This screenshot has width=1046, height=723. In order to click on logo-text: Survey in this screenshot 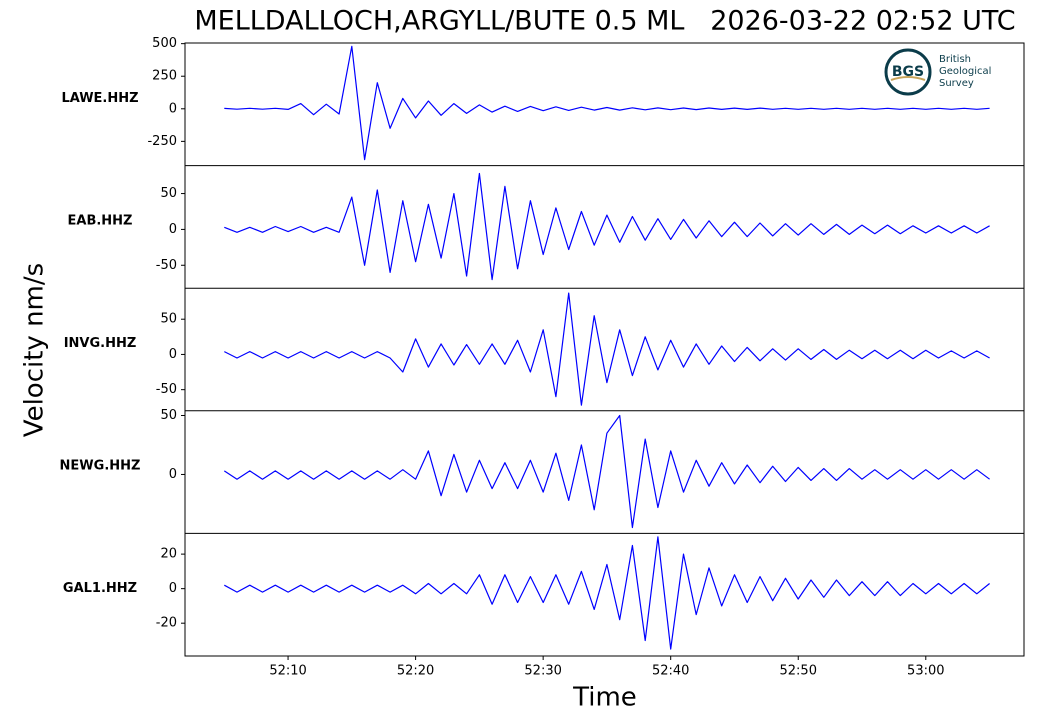, I will do `click(956, 83)`.